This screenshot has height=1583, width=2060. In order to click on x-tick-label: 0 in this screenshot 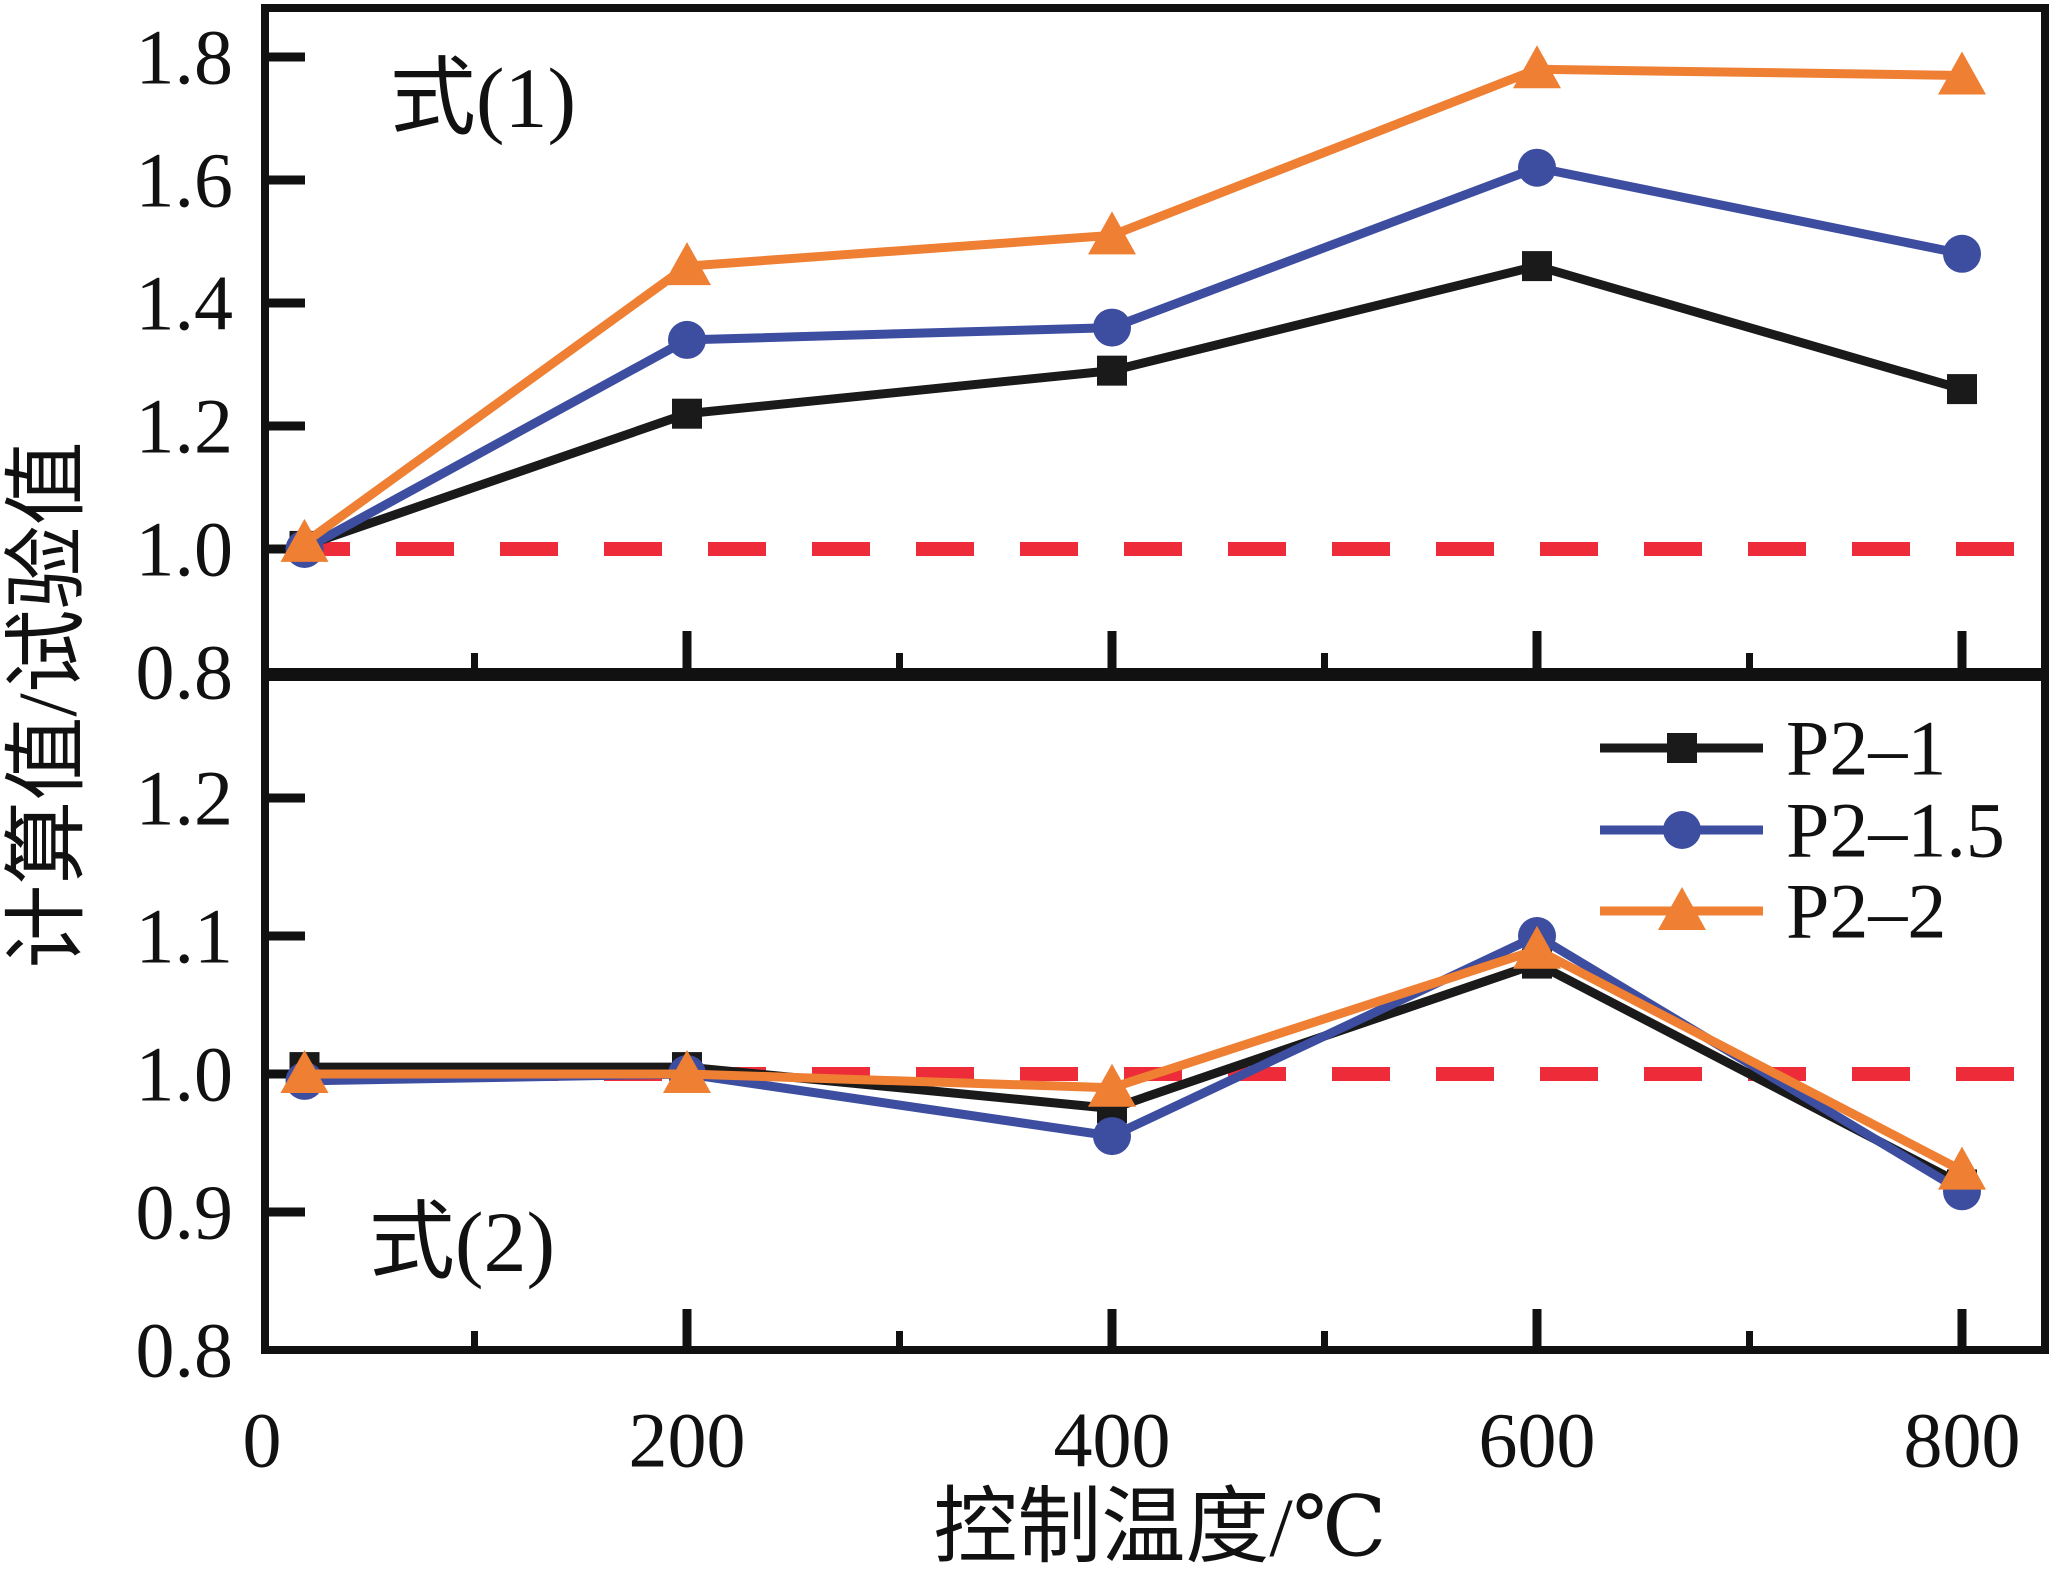, I will do `click(262, 1440)`.